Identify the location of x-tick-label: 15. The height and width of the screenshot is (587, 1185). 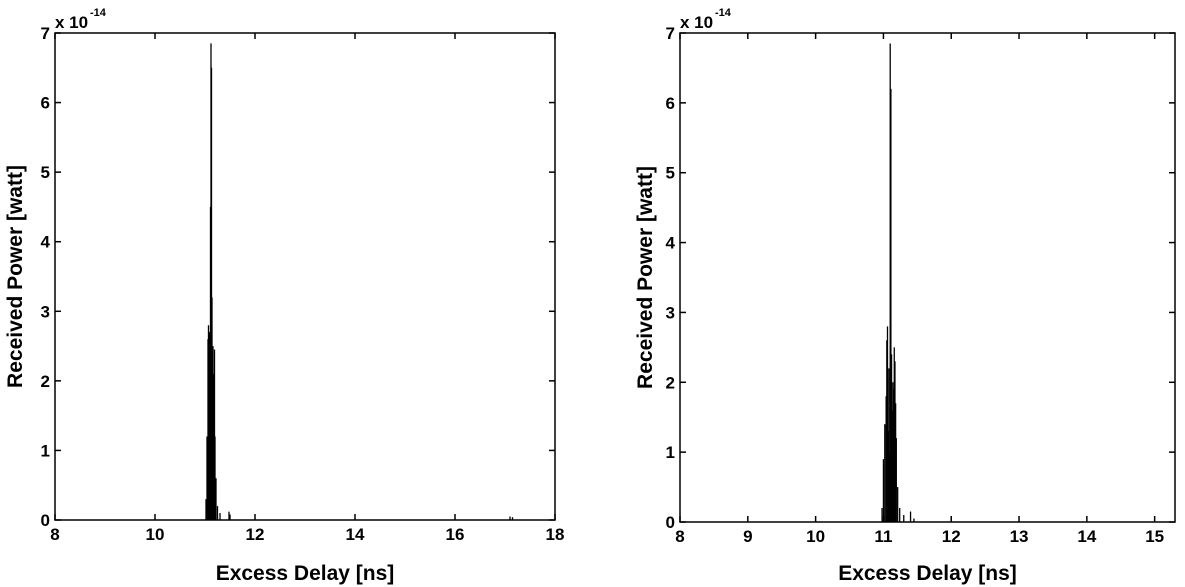
(1154, 536).